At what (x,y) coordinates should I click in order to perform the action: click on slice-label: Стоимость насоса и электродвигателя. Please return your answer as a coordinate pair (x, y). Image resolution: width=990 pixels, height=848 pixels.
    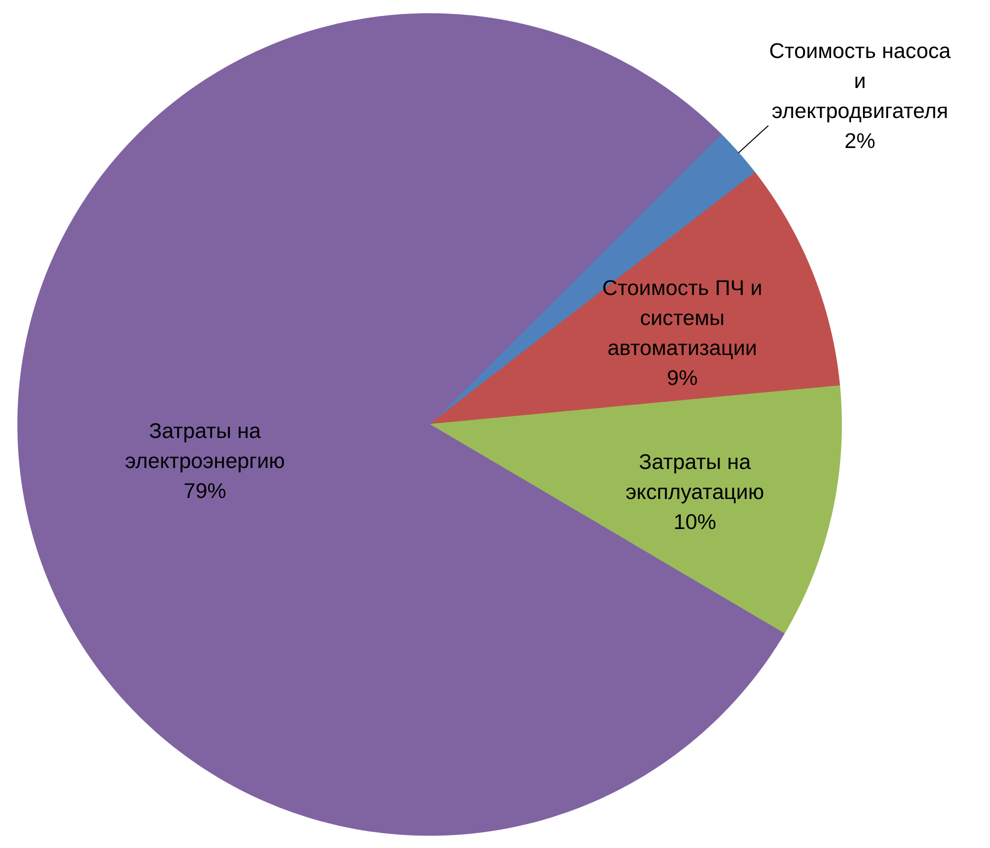
    Looking at the image, I should click on (860, 80).